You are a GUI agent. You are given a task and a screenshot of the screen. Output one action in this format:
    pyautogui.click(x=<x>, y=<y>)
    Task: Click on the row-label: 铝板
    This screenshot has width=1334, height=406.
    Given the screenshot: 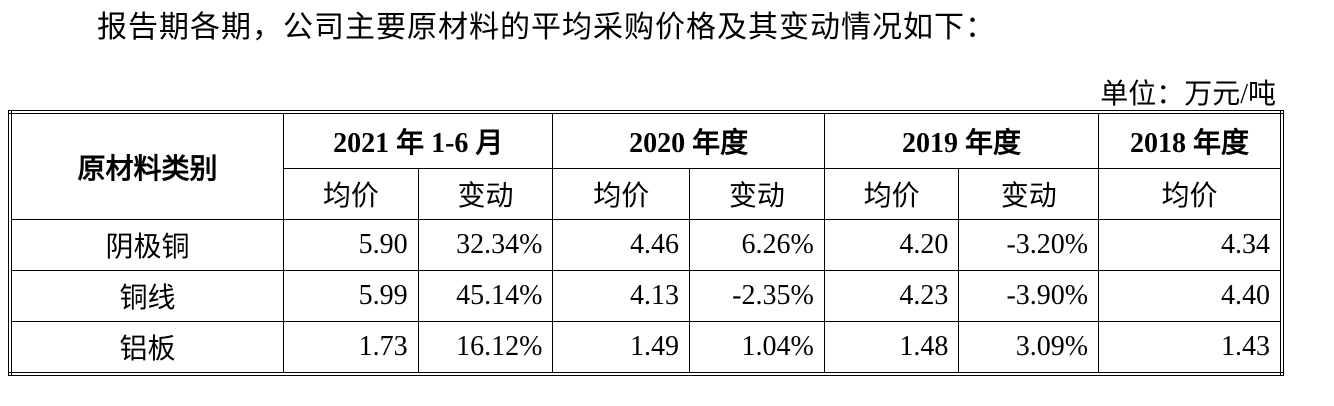 What is the action you would take?
    pyautogui.click(x=147, y=348)
    